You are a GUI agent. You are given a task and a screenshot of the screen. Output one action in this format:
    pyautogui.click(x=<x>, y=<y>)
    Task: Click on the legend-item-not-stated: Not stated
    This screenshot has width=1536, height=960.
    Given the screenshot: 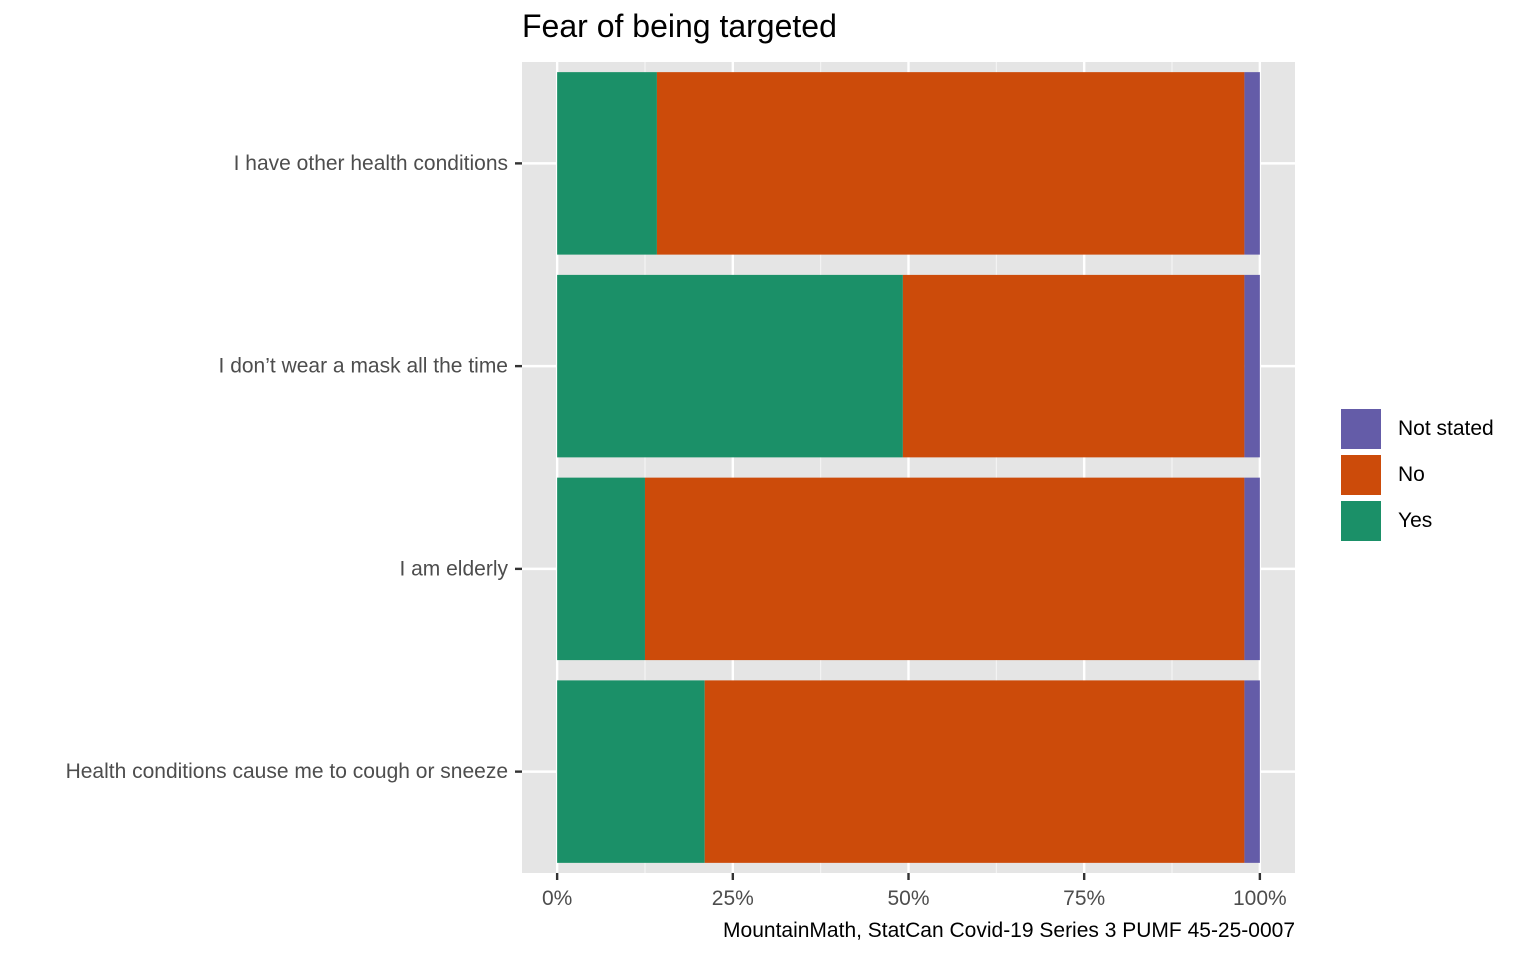 What is the action you would take?
    pyautogui.click(x=1417, y=429)
    